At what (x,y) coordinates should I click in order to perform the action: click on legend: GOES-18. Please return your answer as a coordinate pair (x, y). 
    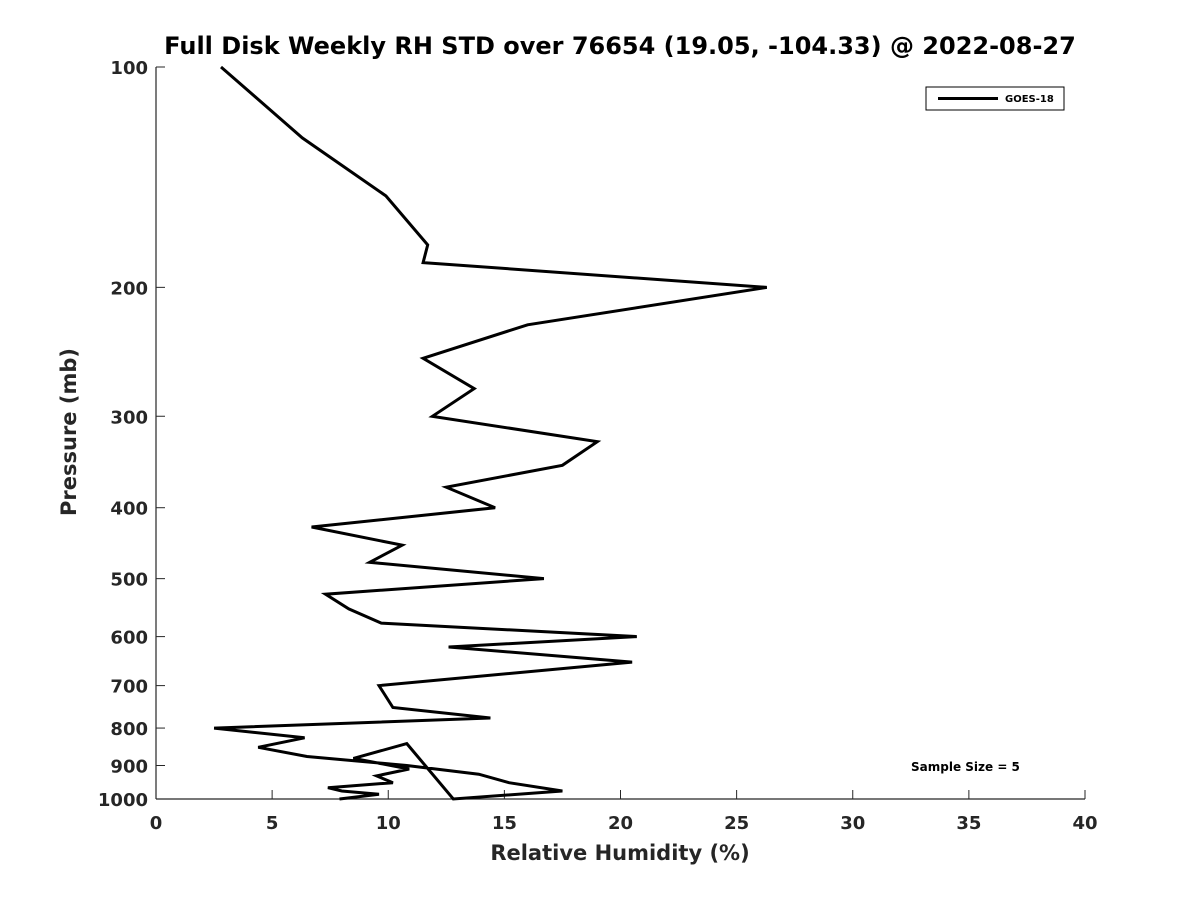
    Looking at the image, I should click on (995, 98).